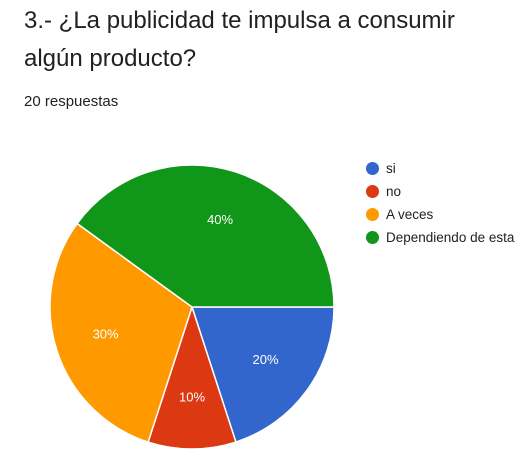 Image resolution: width=521 pixels, height=460 pixels. What do you see at coordinates (410, 214) in the screenshot?
I see `legend-label: A veces` at bounding box center [410, 214].